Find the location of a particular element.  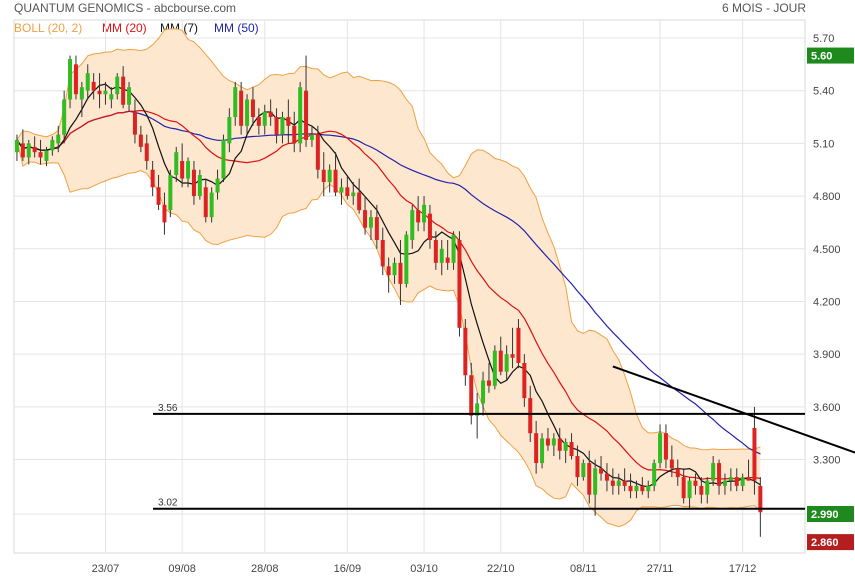

level-label: 3.56 is located at coordinates (168, 408).